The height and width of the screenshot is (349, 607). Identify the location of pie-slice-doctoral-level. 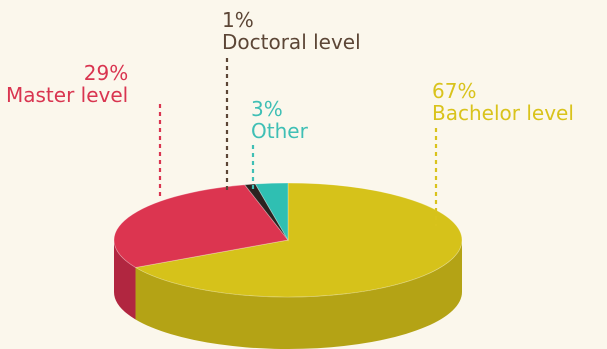
(266, 212).